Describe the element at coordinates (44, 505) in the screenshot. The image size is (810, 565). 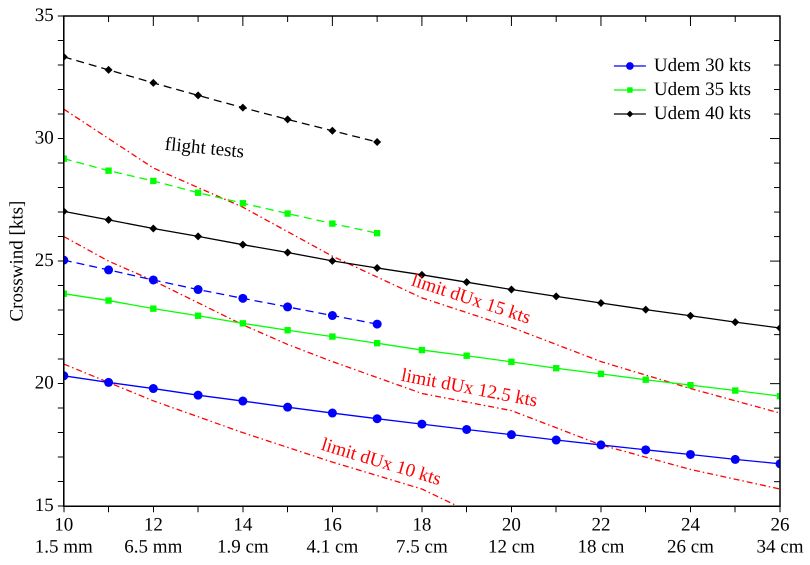
I see `y-tick-label: 15` at that location.